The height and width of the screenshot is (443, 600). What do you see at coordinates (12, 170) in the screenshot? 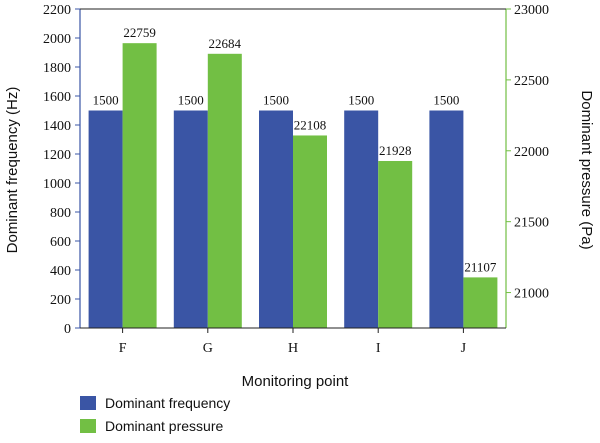
I see `y-axis-title: Dominant frequency (Hz)` at bounding box center [12, 170].